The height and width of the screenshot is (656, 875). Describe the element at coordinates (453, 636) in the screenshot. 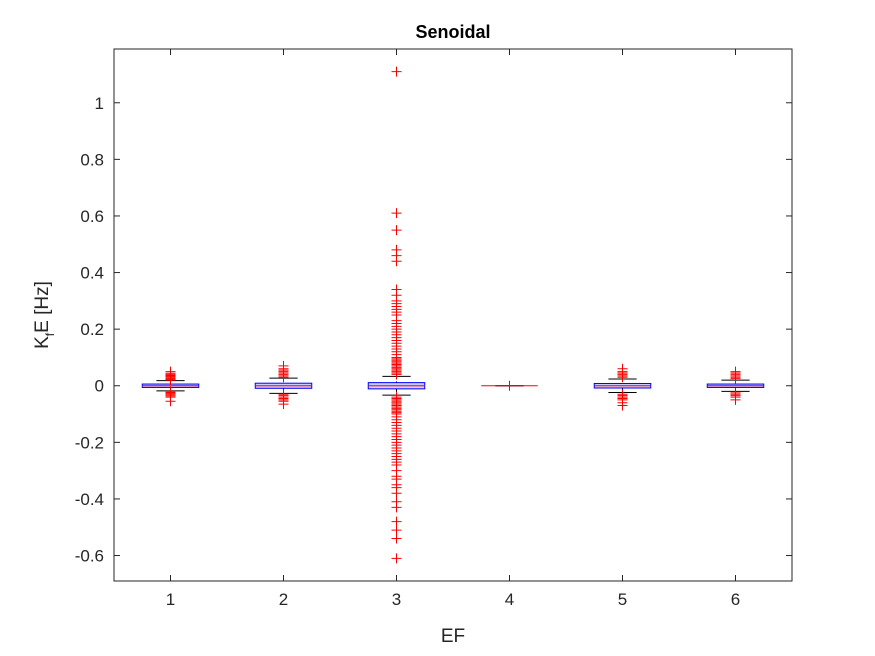

I see `x-axis-label: EF` at that location.